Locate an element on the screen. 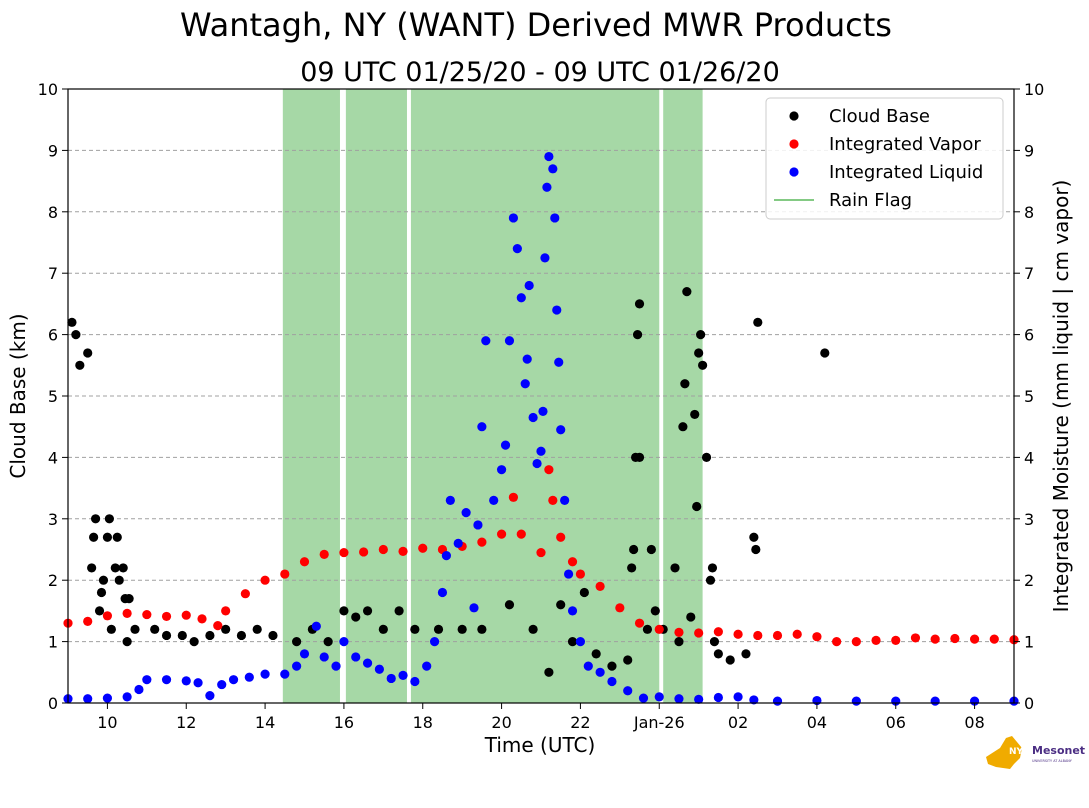  ny-state-icon is located at coordinates (1004, 752).